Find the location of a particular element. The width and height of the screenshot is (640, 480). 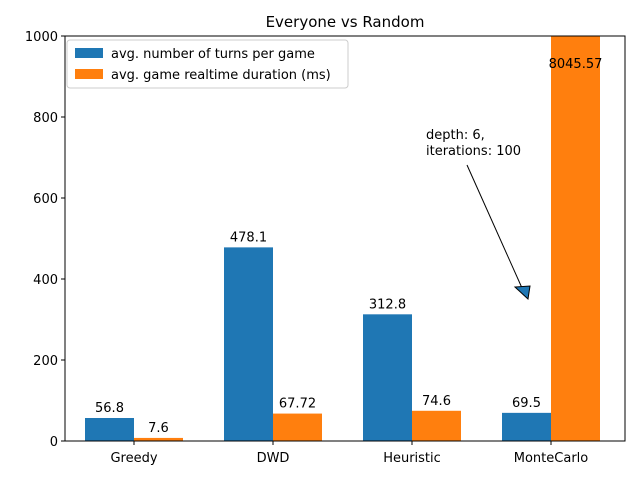

legend-box is located at coordinates (207, 64).